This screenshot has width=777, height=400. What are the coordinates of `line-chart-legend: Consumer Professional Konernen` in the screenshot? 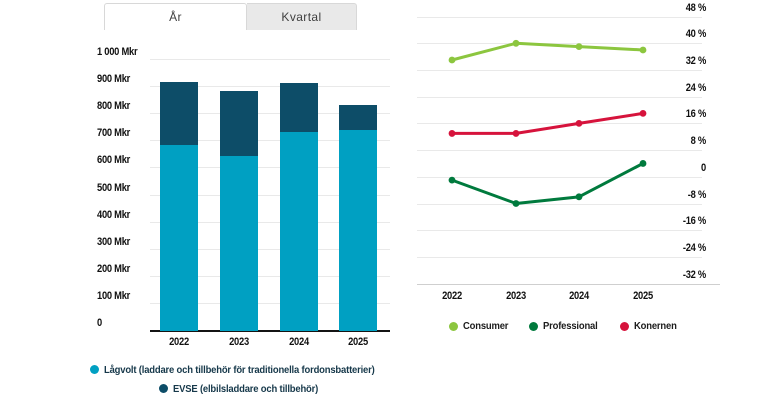 It's located at (565, 326).